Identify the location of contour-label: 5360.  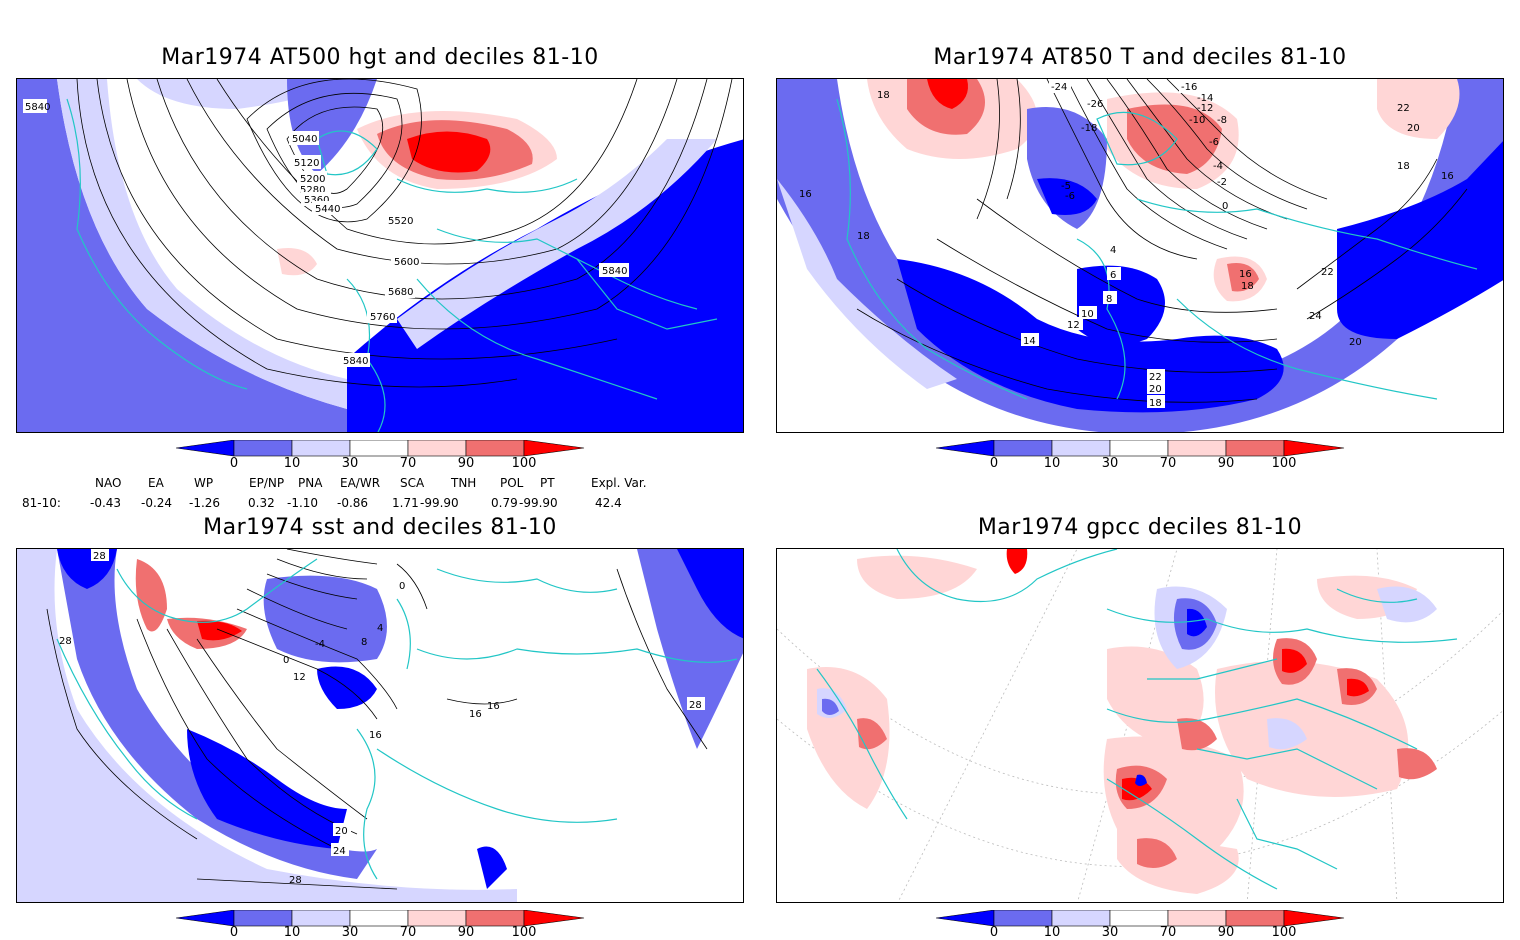
(316, 200).